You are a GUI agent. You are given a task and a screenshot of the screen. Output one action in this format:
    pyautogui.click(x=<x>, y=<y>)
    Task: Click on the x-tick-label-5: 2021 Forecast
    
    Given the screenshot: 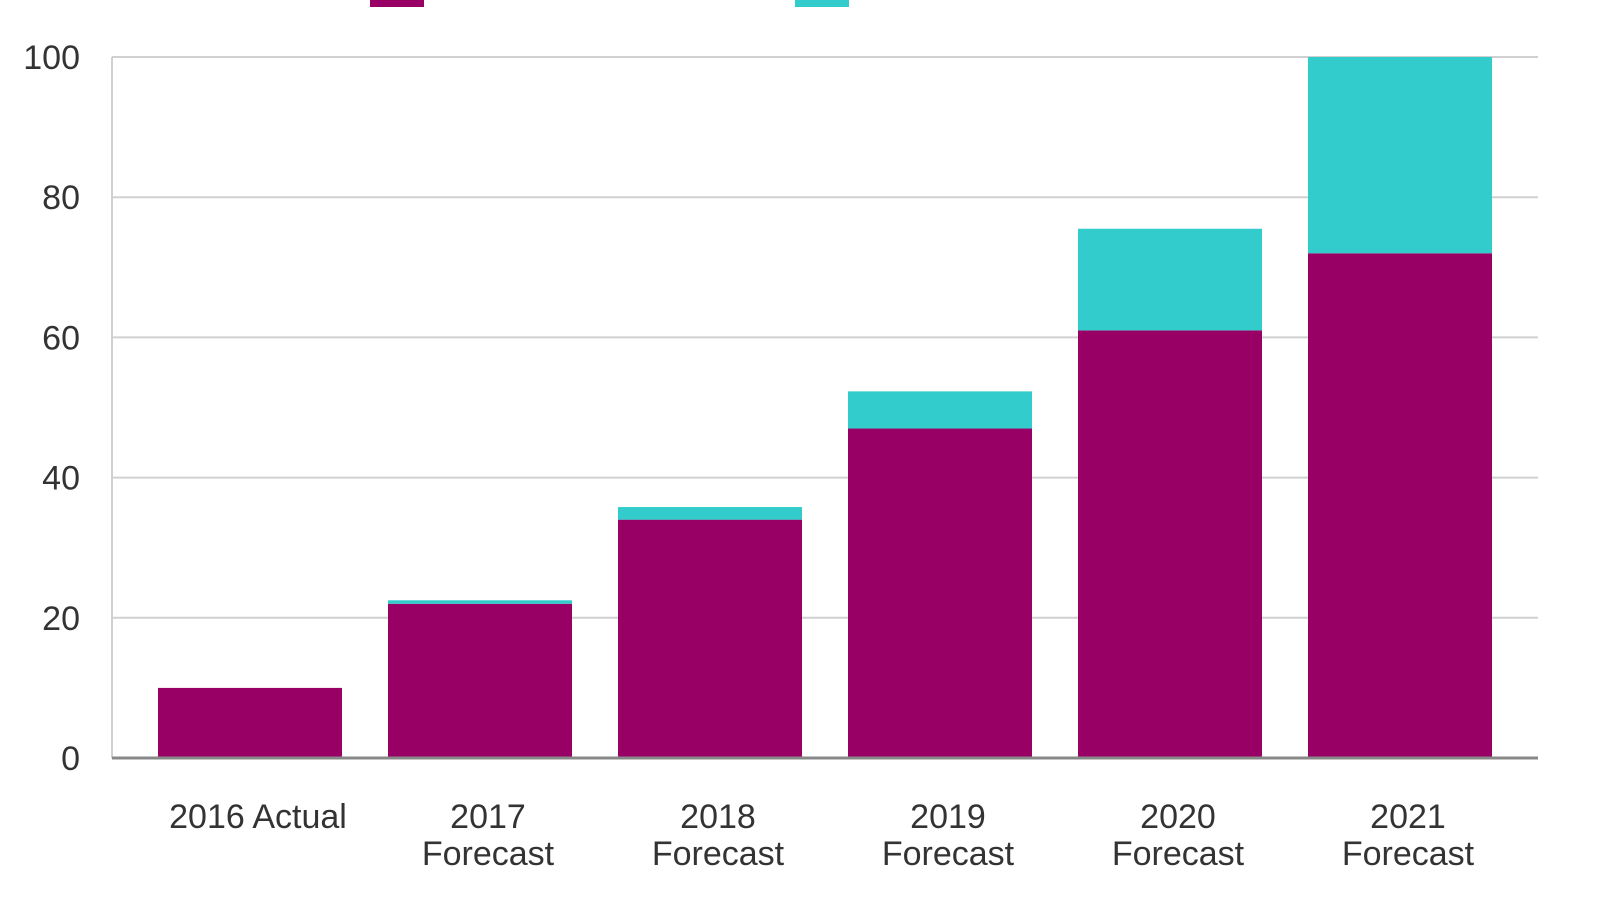 What is the action you would take?
    pyautogui.click(x=1408, y=835)
    